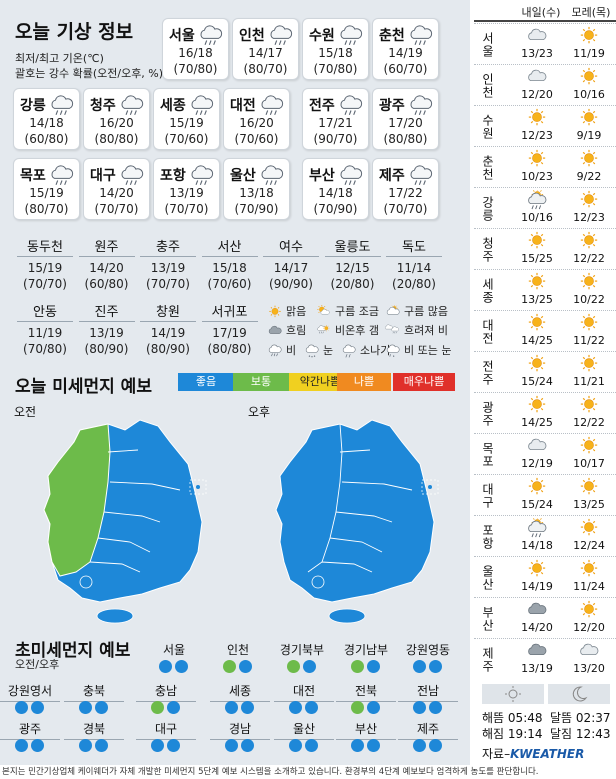 The image size is (616, 779). I want to click on city-temp: 15/19, so click(186, 123).